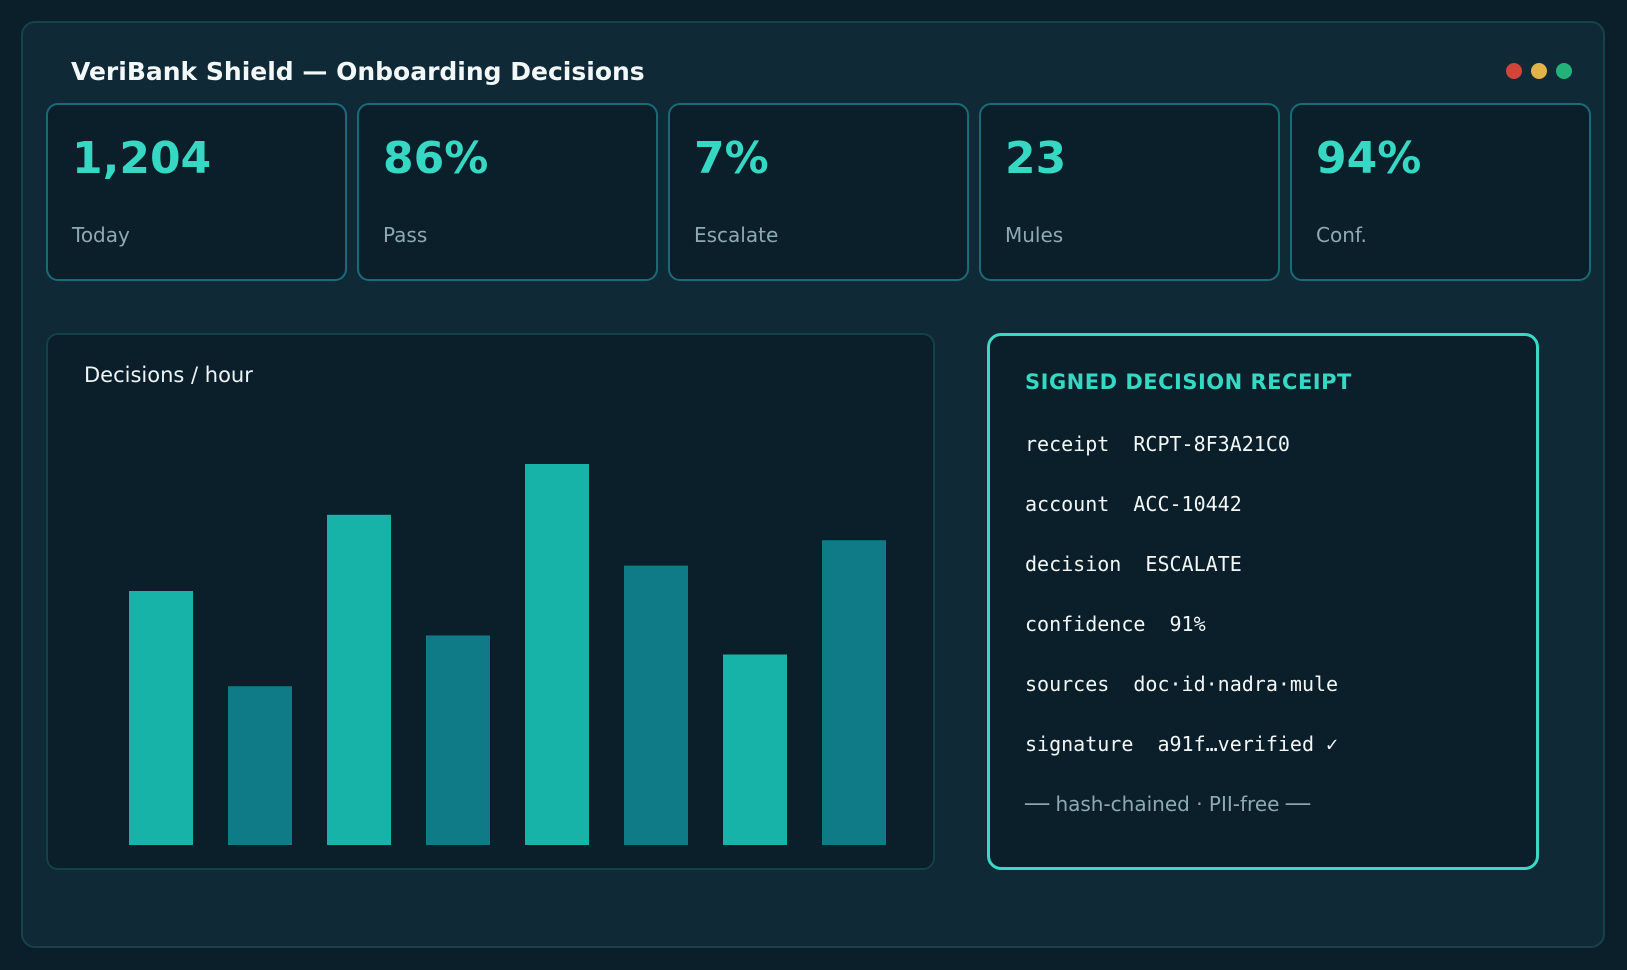 The width and height of the screenshot is (1627, 970). What do you see at coordinates (1369, 158) in the screenshot?
I see `kpi-value: 94%` at bounding box center [1369, 158].